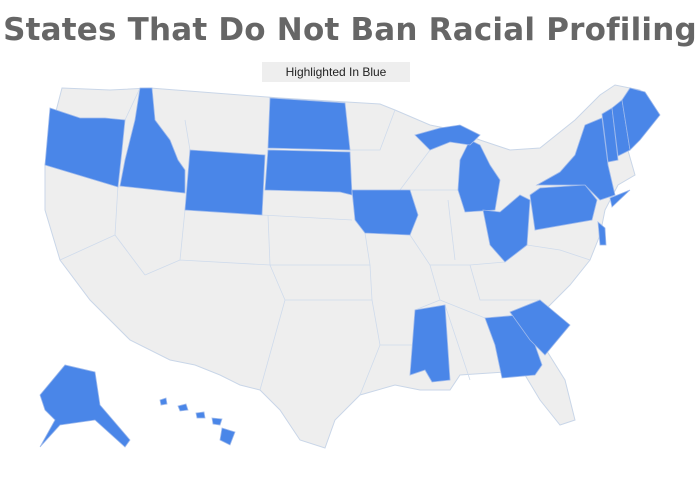  What do you see at coordinates (350, 30) in the screenshot?
I see `map-title: States That Do Not Ban Racial Profiling` at bounding box center [350, 30].